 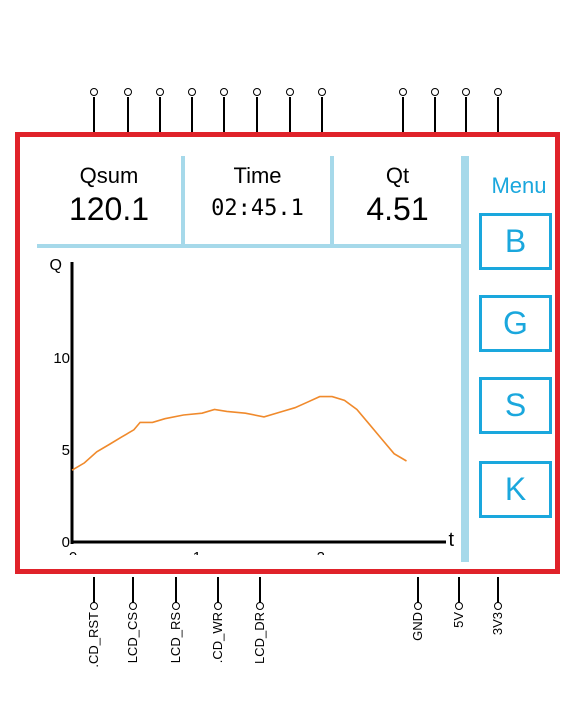 I want to click on header-divider, so click(x=252, y=246).